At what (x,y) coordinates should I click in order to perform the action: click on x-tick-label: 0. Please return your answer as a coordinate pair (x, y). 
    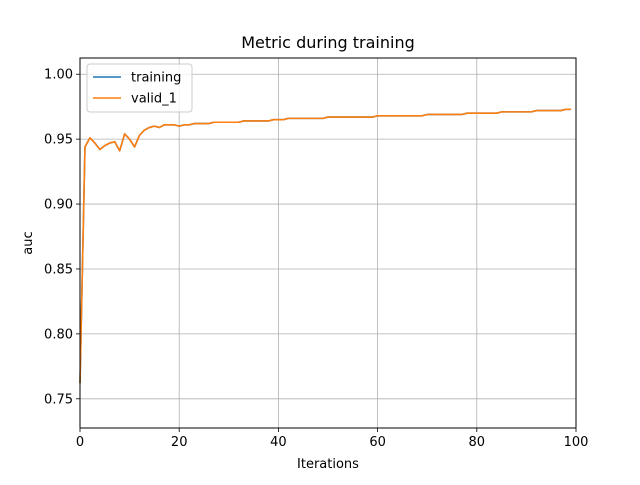
    Looking at the image, I should click on (80, 442).